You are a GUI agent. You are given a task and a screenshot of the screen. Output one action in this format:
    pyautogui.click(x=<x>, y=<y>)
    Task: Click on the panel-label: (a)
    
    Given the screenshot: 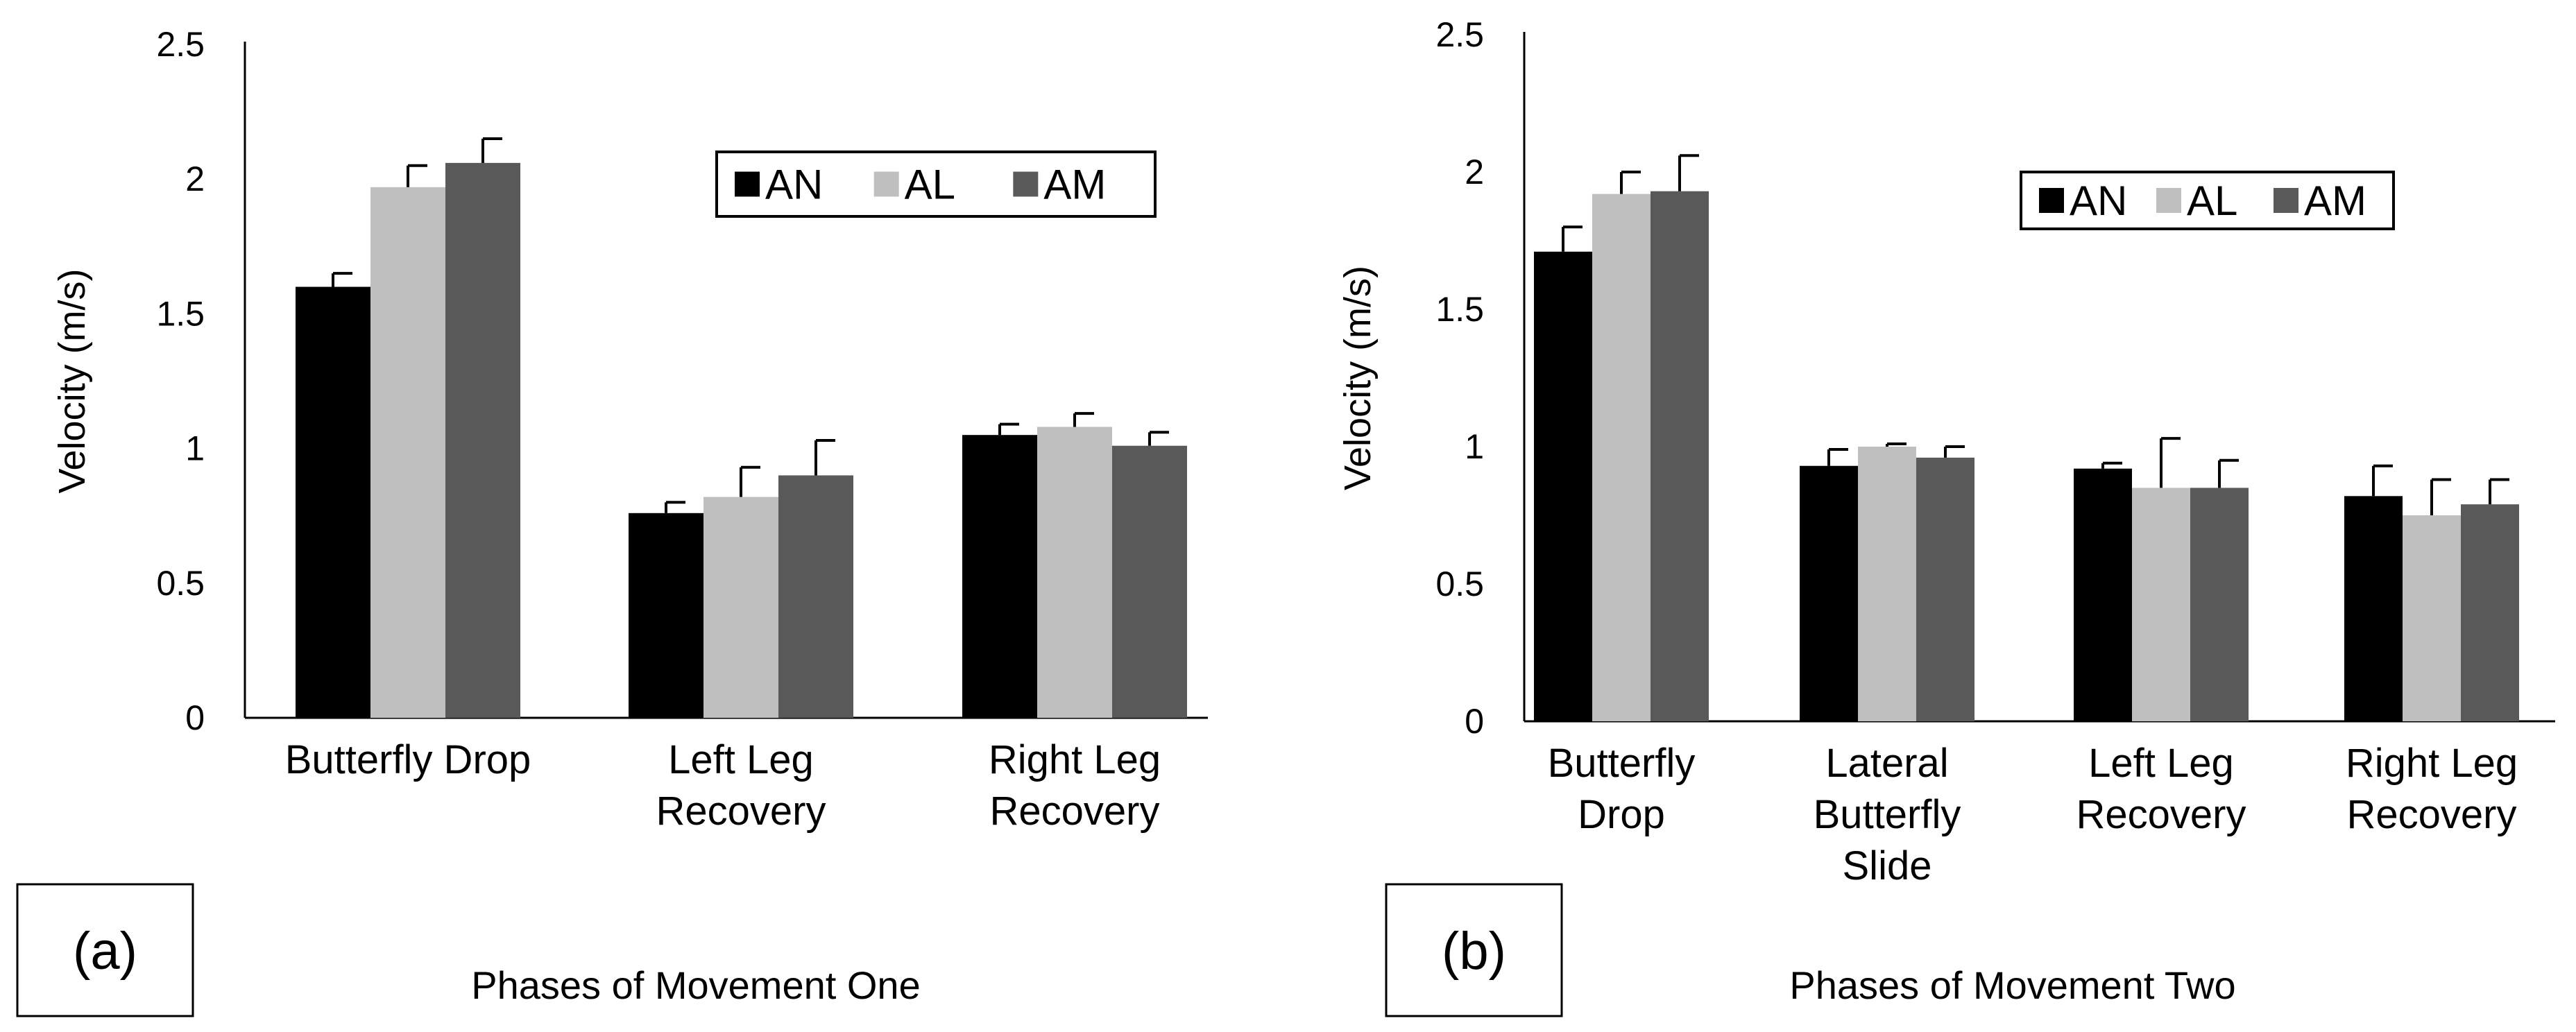 What is the action you would take?
    pyautogui.click(x=105, y=951)
    